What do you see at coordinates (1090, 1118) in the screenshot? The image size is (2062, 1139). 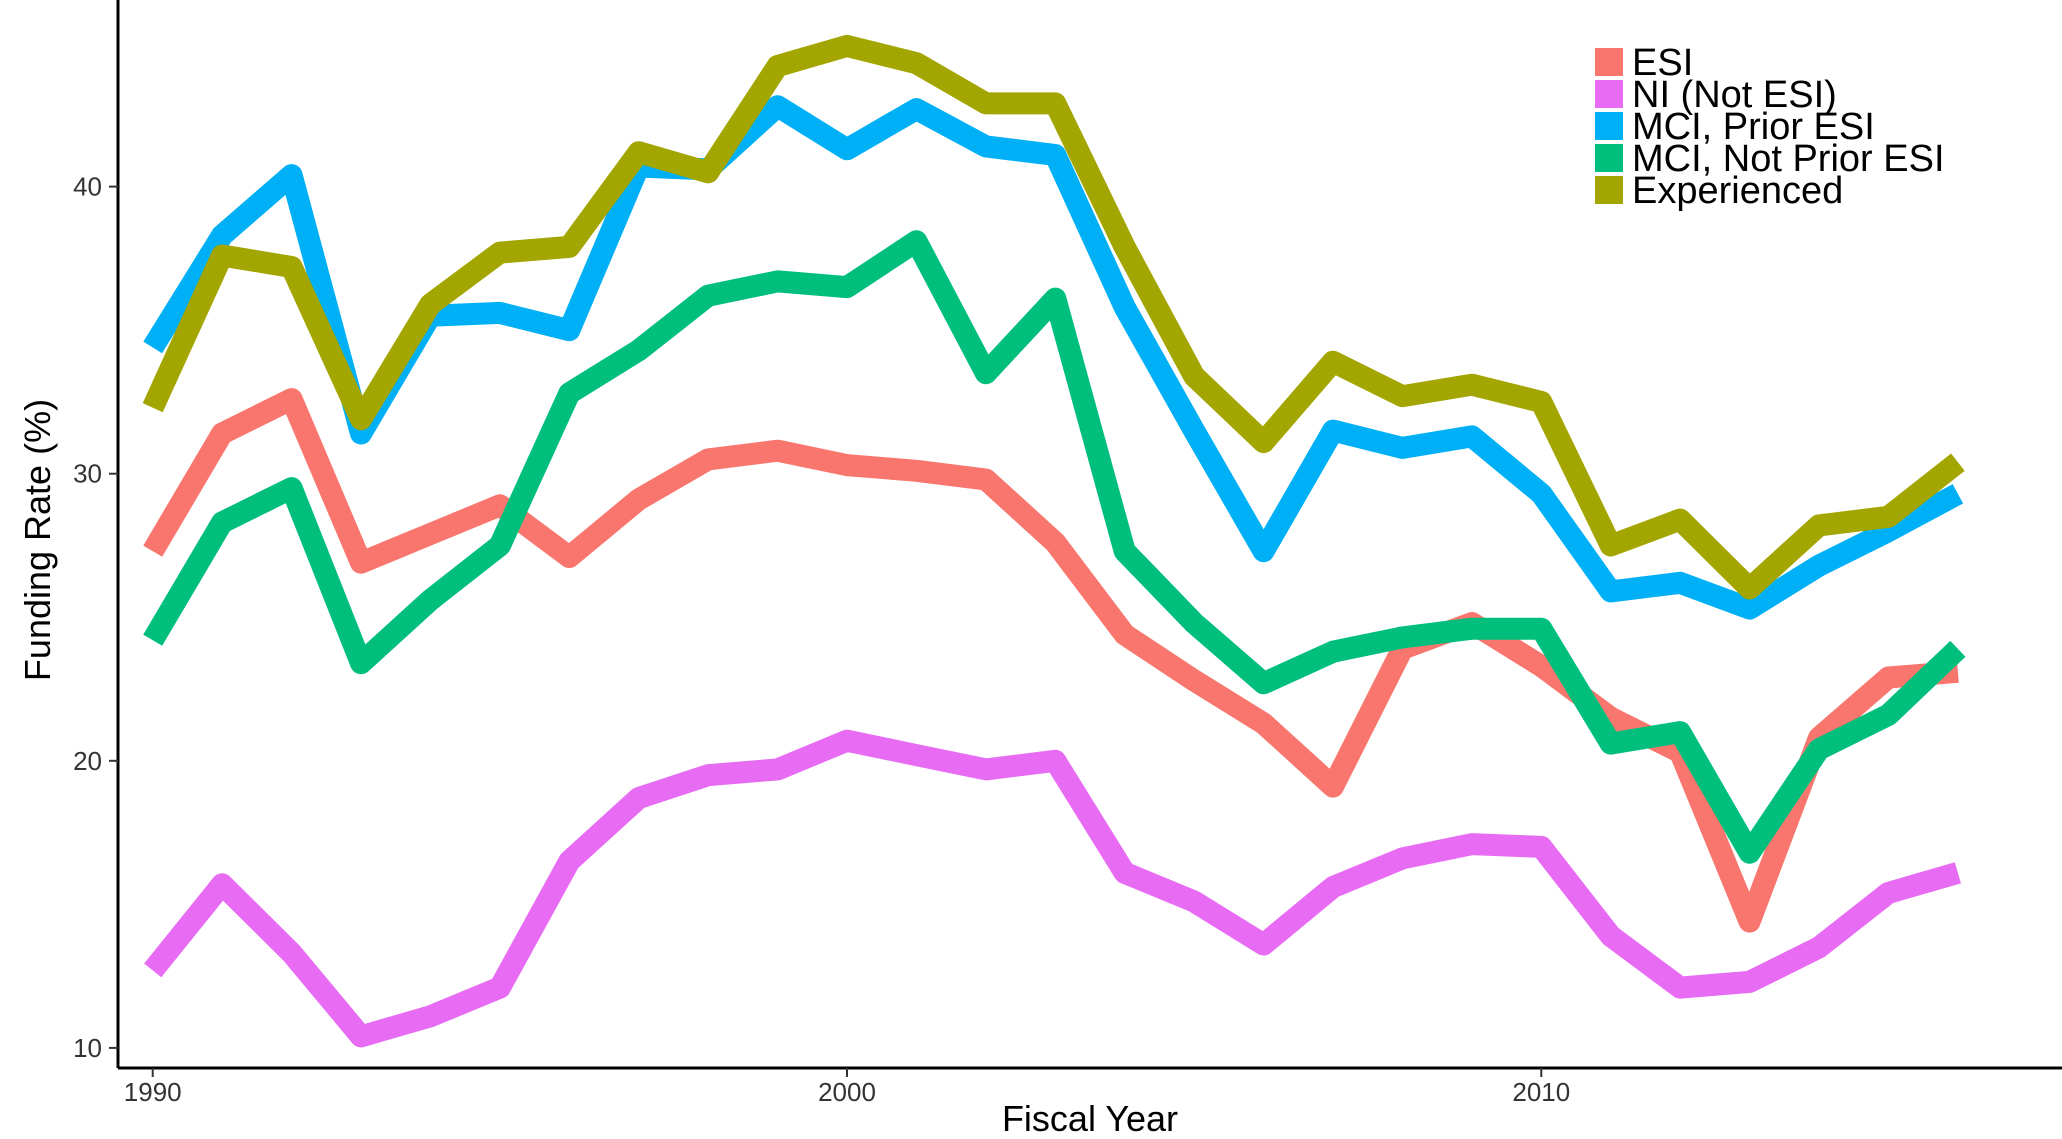 I see `x-axis-title: Fiscal Year` at bounding box center [1090, 1118].